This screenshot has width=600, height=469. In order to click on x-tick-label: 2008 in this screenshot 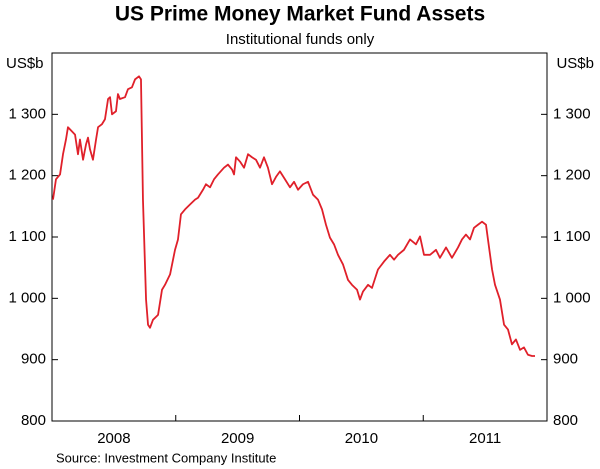, I will do `click(113, 438)`.